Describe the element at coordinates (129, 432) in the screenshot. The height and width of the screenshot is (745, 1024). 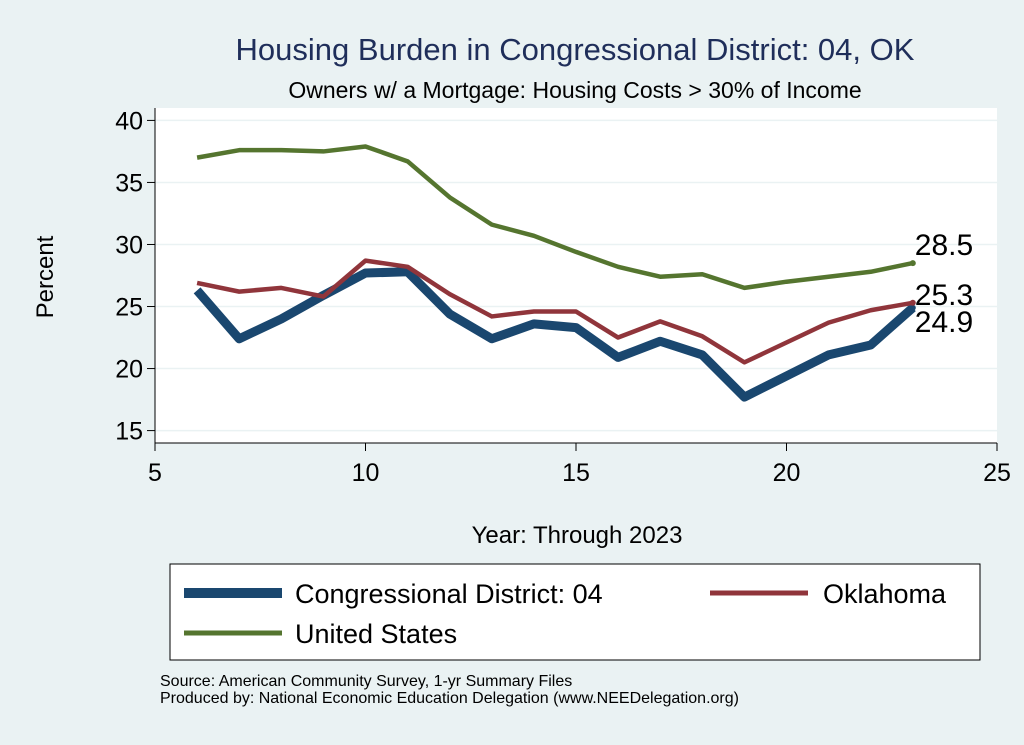
I see `y-tick-label: 15` at that location.